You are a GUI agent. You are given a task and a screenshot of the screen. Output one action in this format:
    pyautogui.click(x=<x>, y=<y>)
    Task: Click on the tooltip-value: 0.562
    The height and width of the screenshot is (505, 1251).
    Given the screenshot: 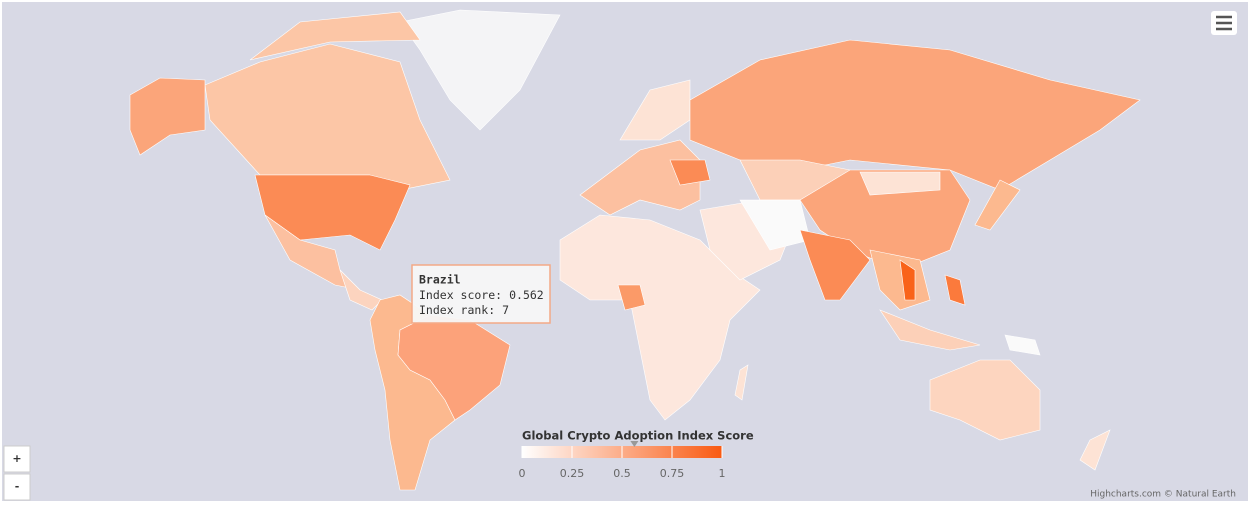 What is the action you would take?
    pyautogui.click(x=526, y=295)
    